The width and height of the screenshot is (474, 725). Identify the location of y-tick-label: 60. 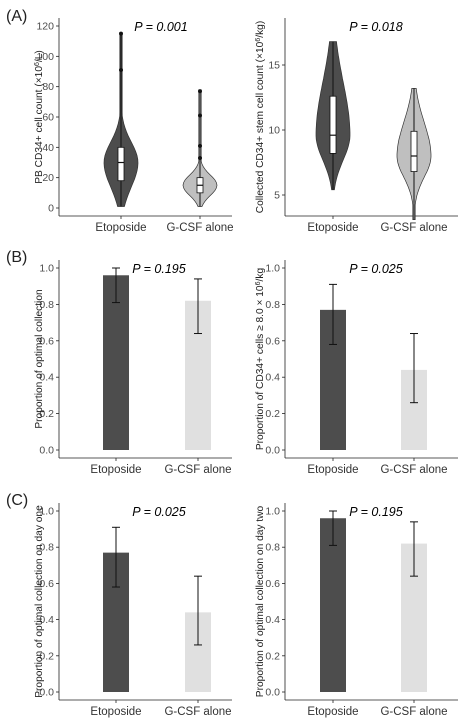
(48, 118).